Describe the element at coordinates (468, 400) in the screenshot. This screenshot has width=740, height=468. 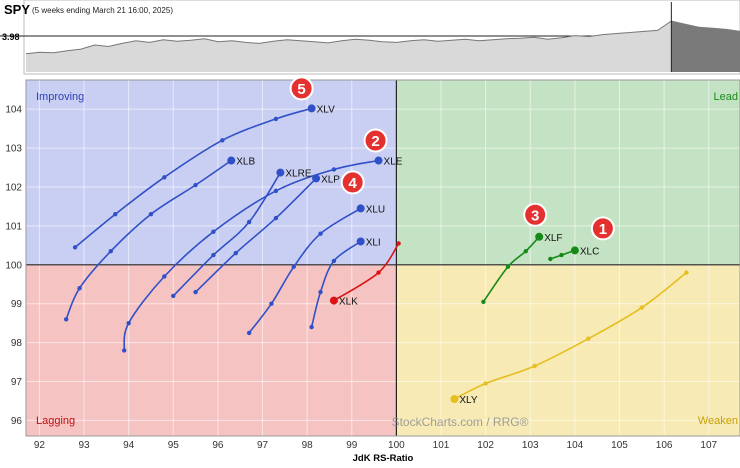
I see `label-xly: XLY` at that location.